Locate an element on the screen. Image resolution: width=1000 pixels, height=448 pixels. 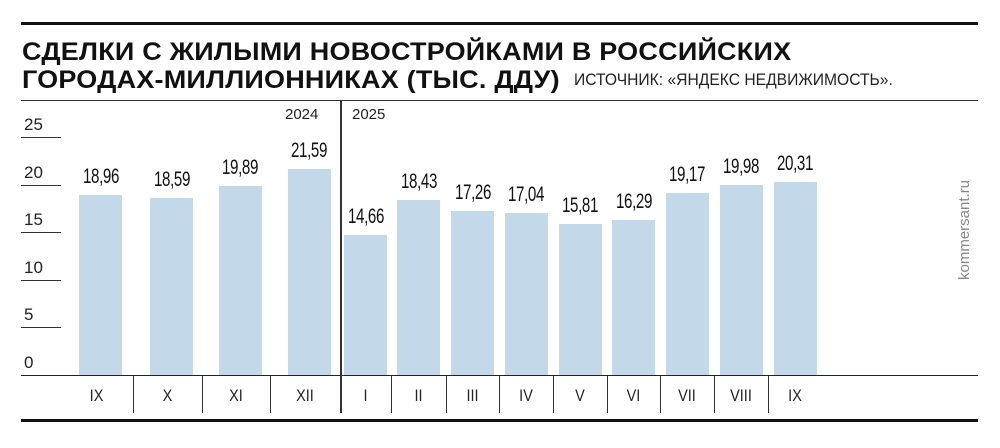
watermark: kommersant.ru is located at coordinates (964, 229).